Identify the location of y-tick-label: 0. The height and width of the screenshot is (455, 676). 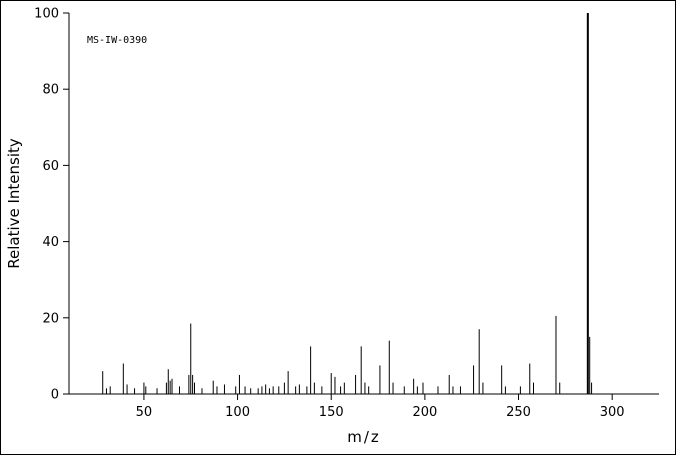
(55, 395).